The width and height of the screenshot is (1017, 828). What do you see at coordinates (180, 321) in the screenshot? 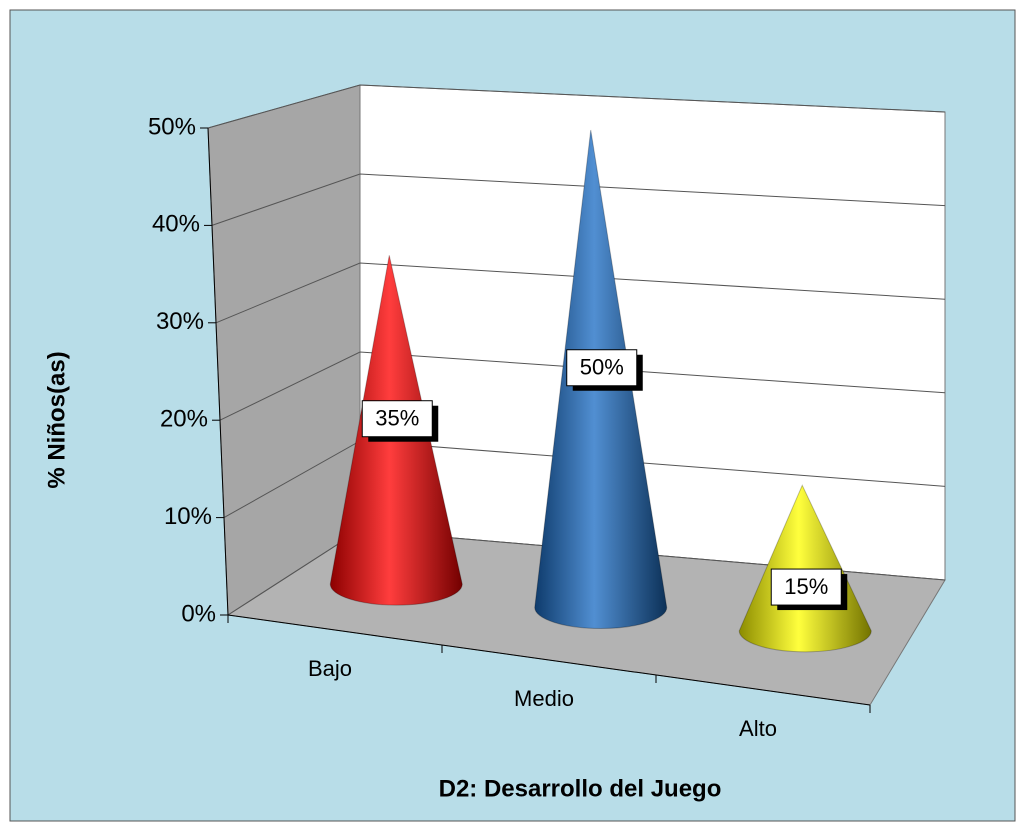
I see `y-tick-label: 30%` at bounding box center [180, 321].